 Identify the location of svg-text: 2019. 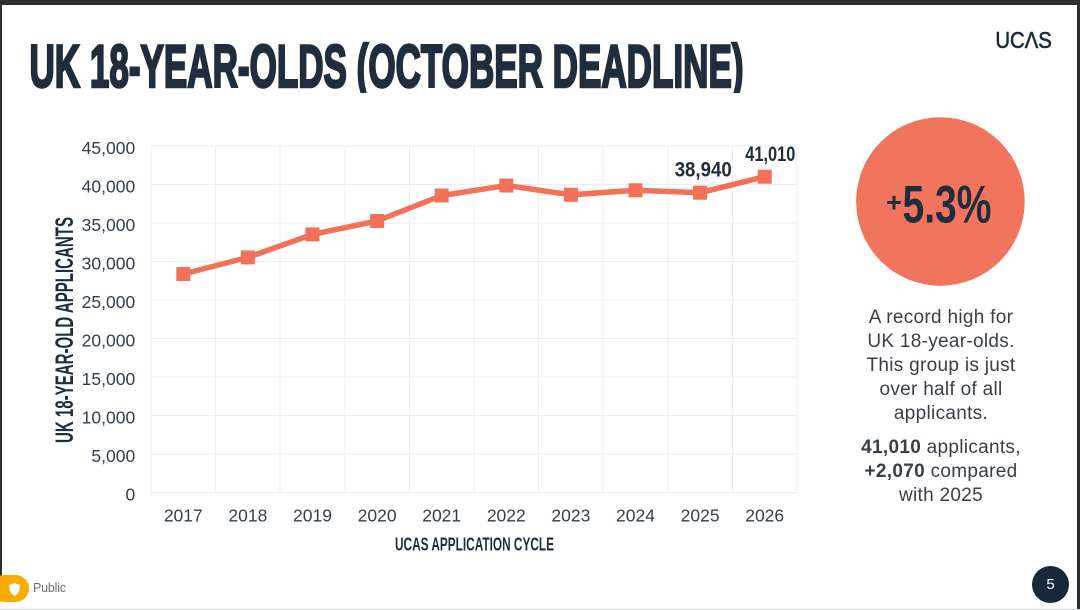
(312, 515).